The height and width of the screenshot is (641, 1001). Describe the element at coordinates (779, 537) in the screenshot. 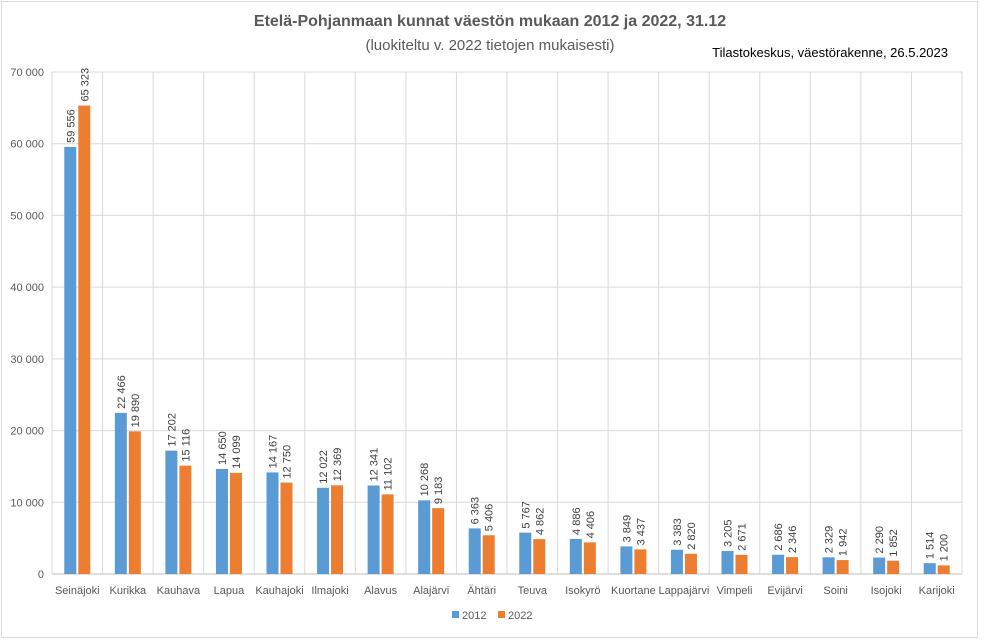

I see `data-label-2012: 2 686` at that location.